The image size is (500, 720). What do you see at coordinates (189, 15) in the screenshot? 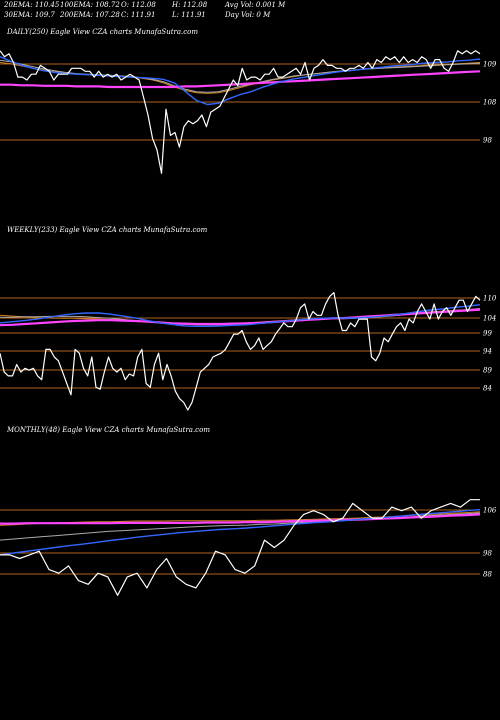
I see `header-low: L: 111.91` at bounding box center [189, 15].